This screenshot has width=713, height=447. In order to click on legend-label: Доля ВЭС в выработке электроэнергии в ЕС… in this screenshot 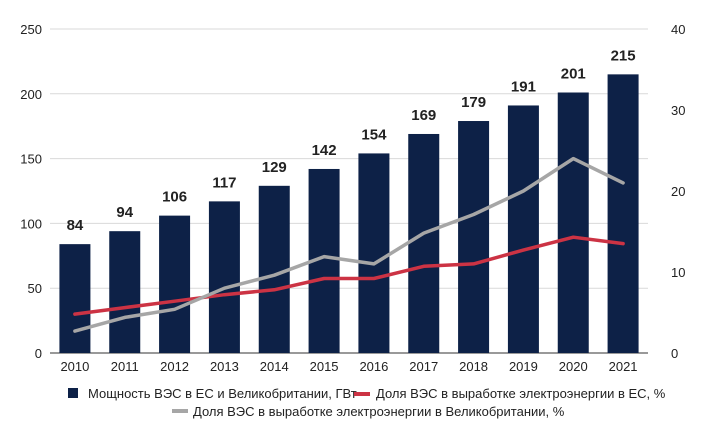, I will do `click(521, 393)`.